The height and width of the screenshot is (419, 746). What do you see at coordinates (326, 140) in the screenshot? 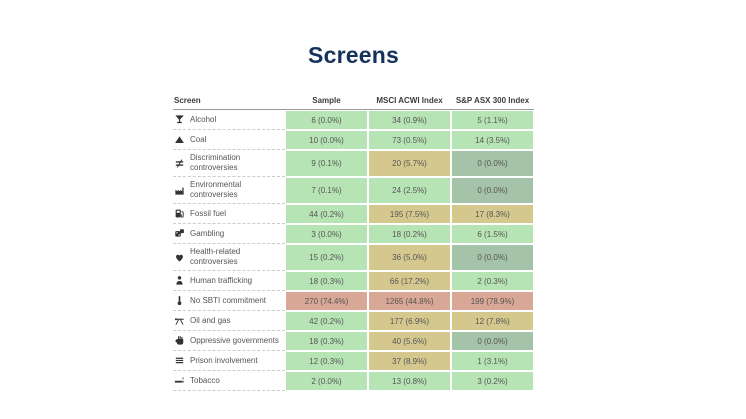
I see `value-cell: 10 (0.0%)` at bounding box center [326, 140].